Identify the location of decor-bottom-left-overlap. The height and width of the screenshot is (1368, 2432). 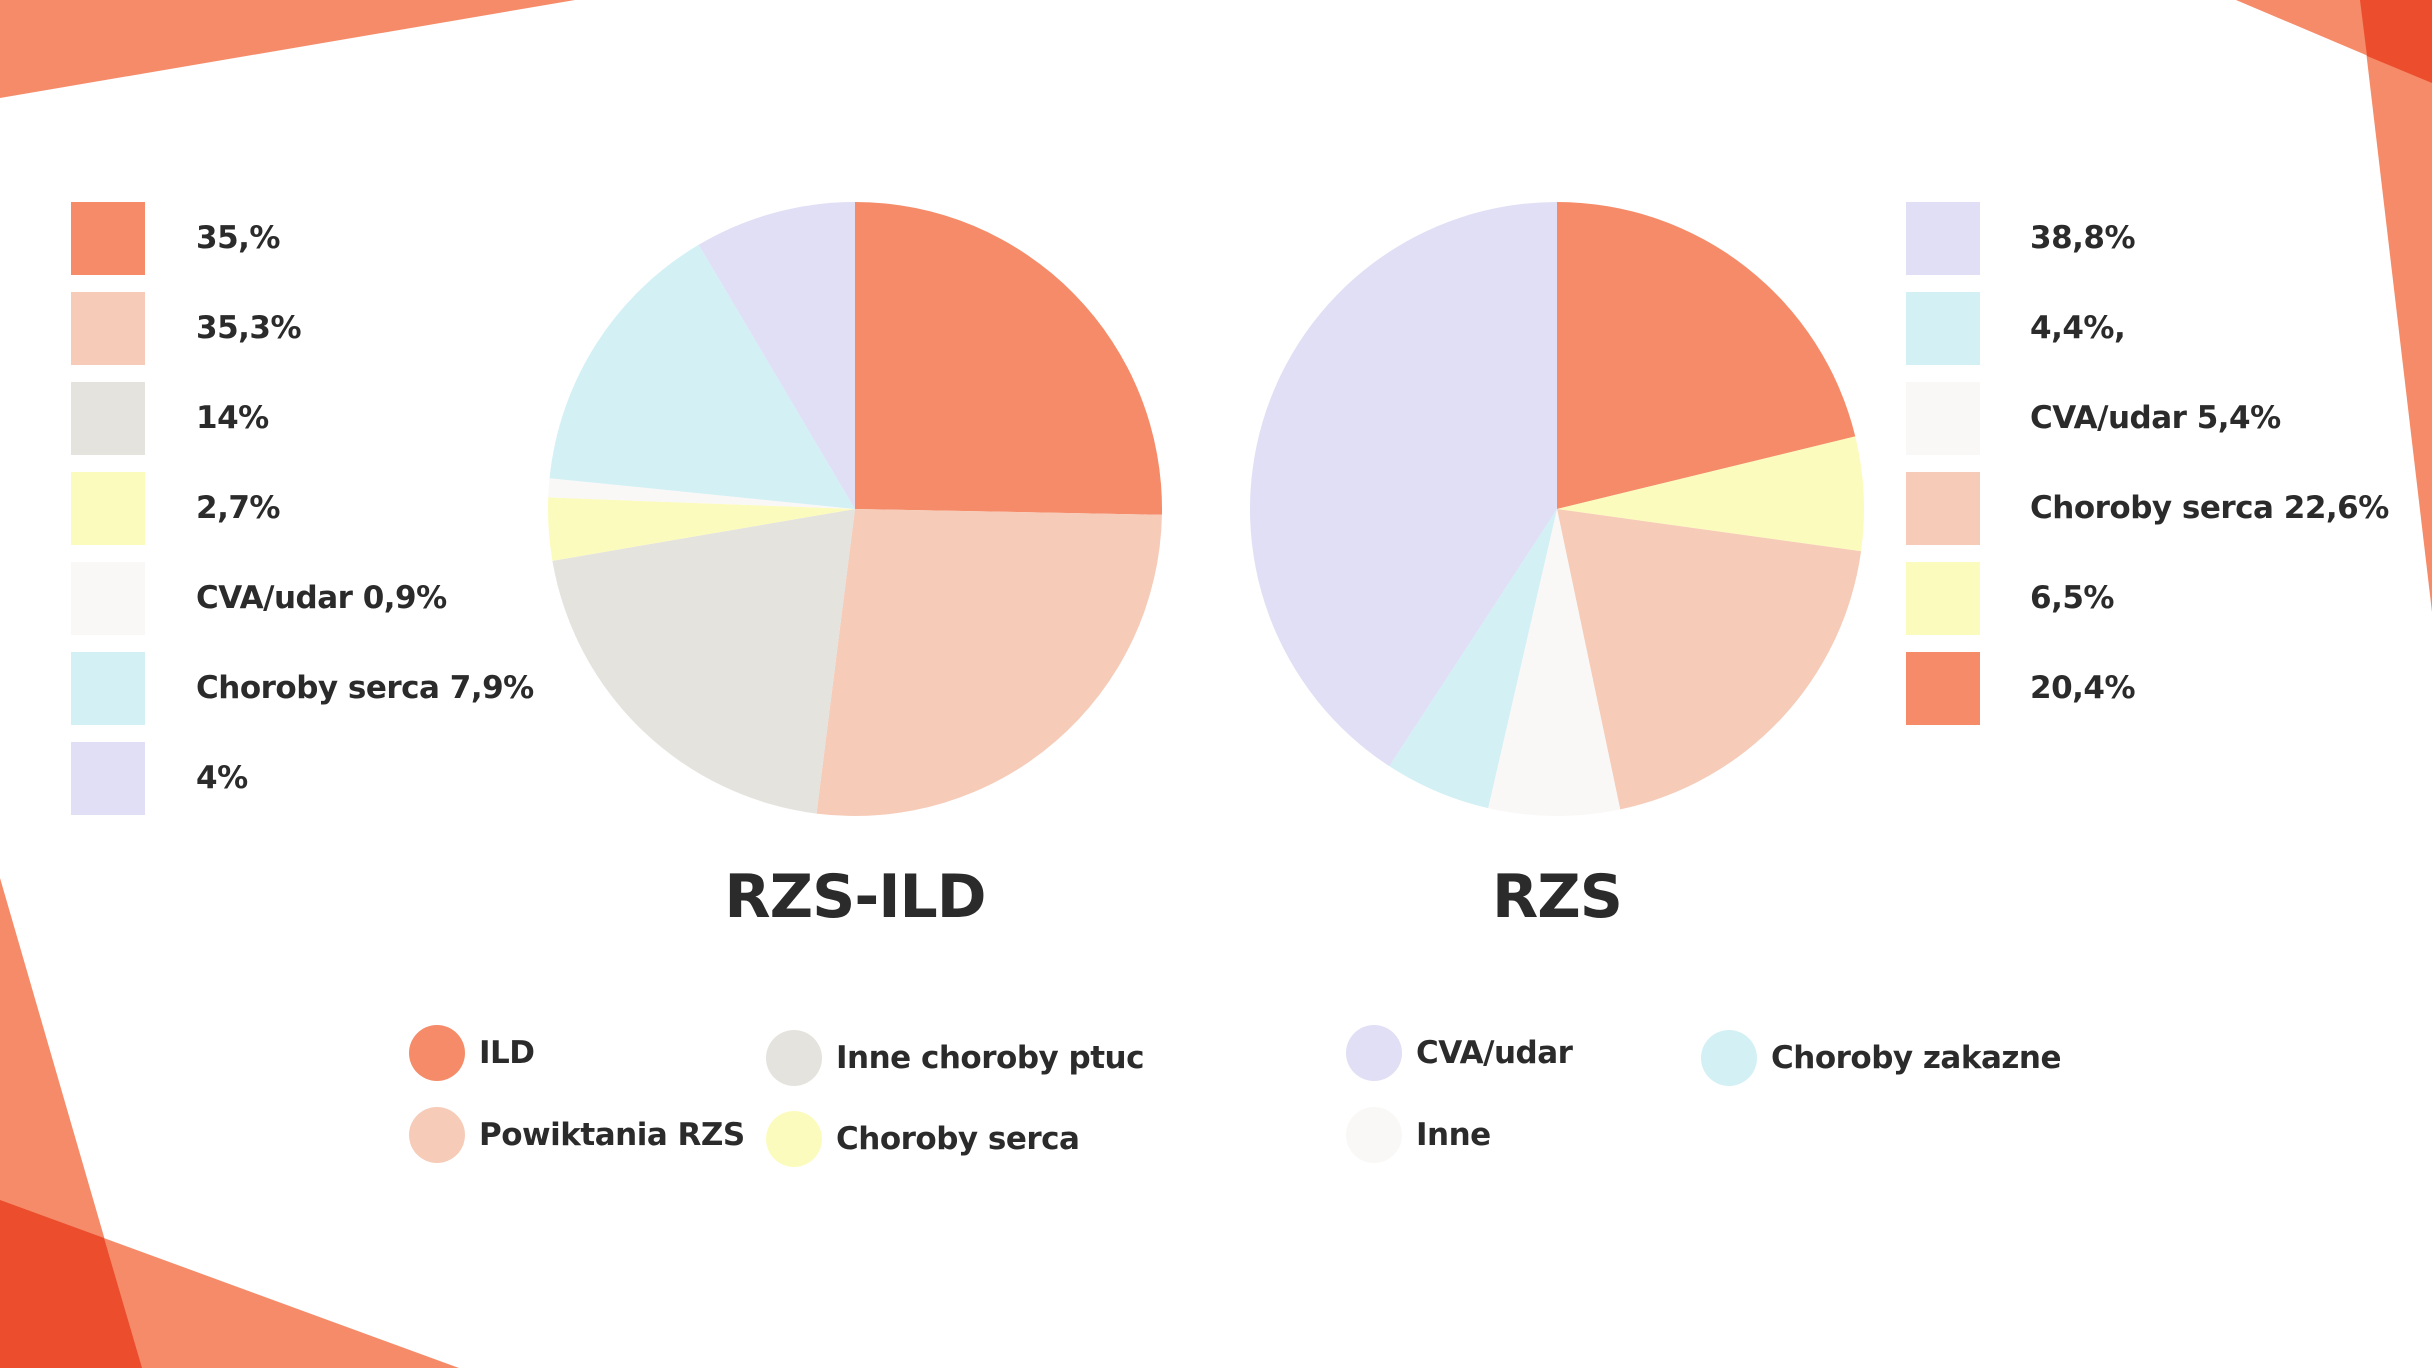
(71, 1284).